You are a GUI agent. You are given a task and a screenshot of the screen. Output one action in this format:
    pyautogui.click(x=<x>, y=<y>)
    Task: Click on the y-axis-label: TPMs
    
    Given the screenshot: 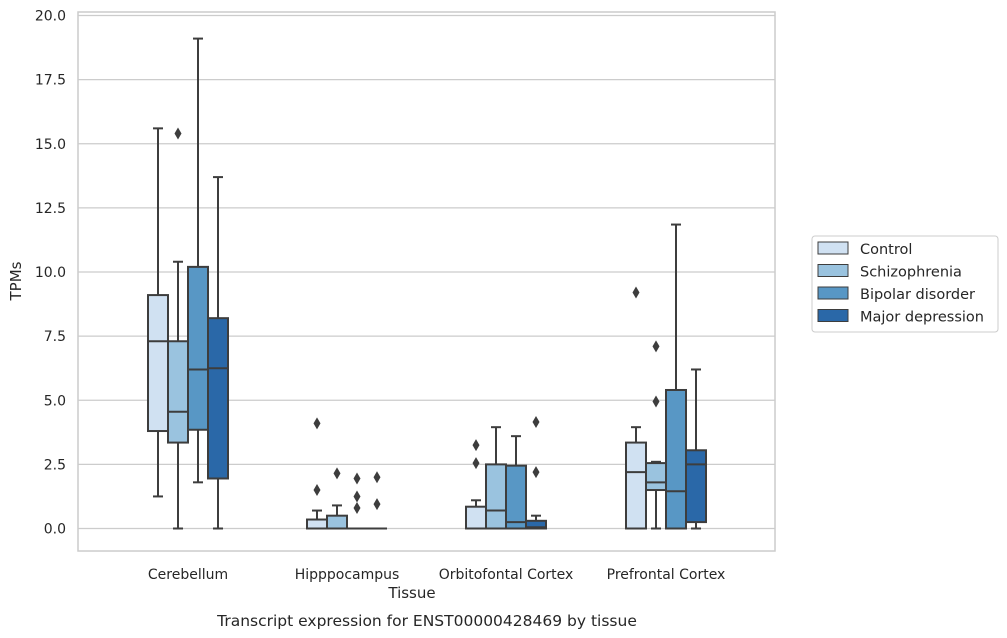 What is the action you would take?
    pyautogui.click(x=16, y=281)
    